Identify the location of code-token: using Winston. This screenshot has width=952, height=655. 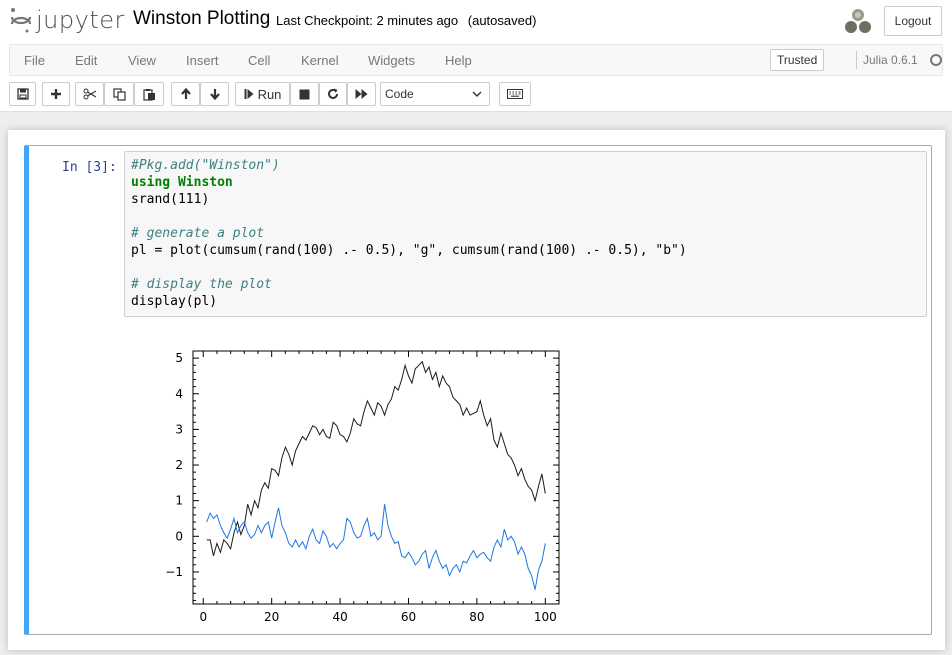
(182, 182).